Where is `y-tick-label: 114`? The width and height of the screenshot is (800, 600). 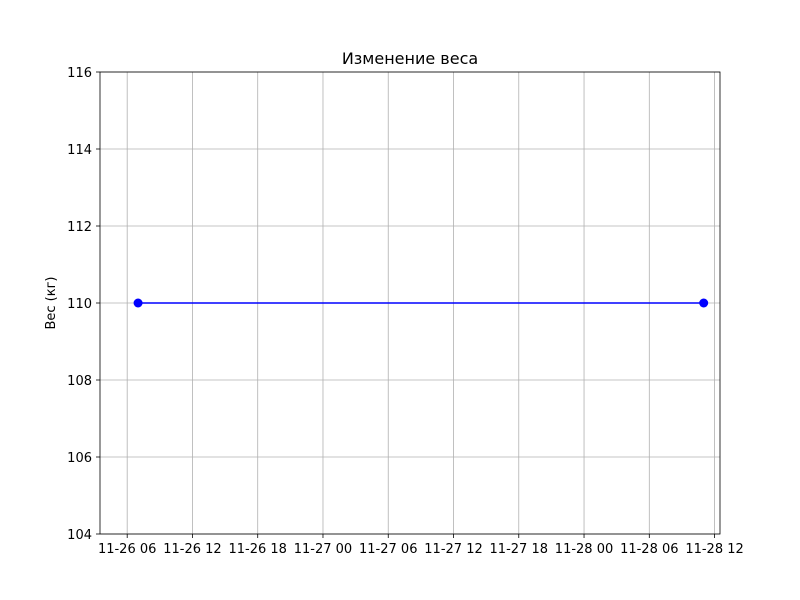
y-tick-label: 114 is located at coordinates (79, 150).